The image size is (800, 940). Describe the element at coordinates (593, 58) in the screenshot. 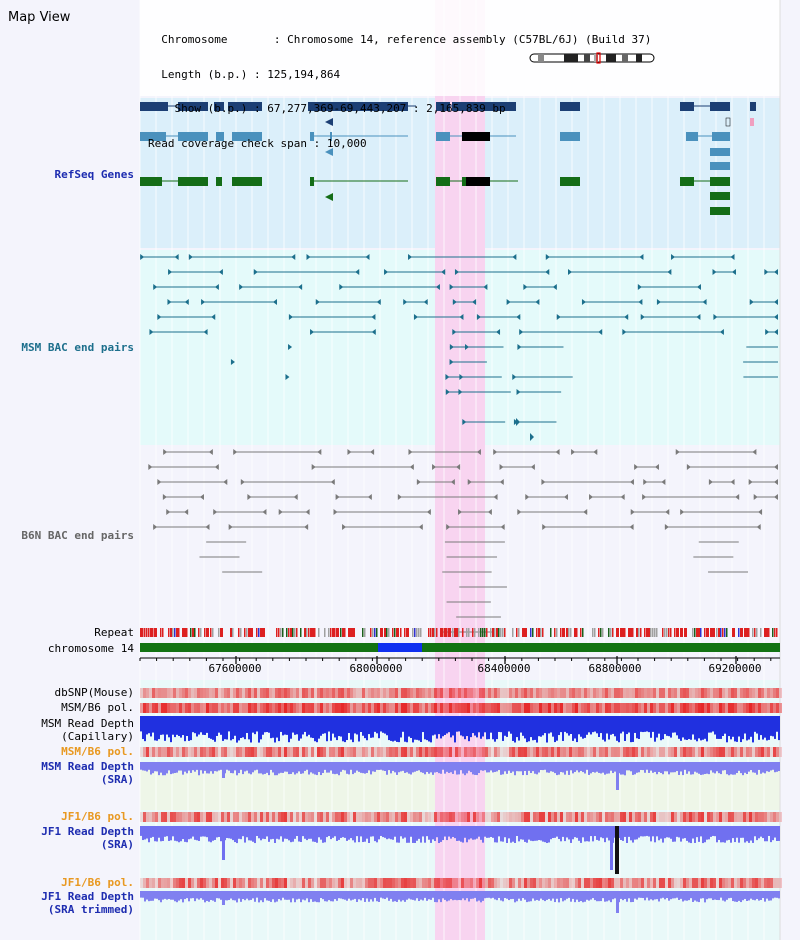

I see `chromosome-ideogram` at that location.